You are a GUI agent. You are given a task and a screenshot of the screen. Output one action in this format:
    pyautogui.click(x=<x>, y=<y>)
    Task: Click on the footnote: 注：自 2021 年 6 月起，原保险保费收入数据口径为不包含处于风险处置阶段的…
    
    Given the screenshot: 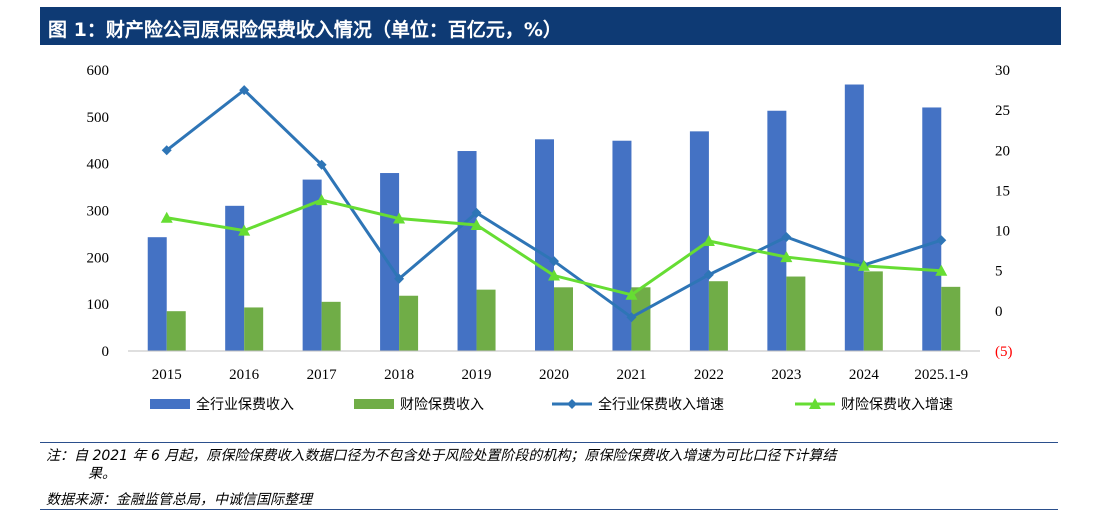 What is the action you would take?
    pyautogui.click(x=552, y=465)
    